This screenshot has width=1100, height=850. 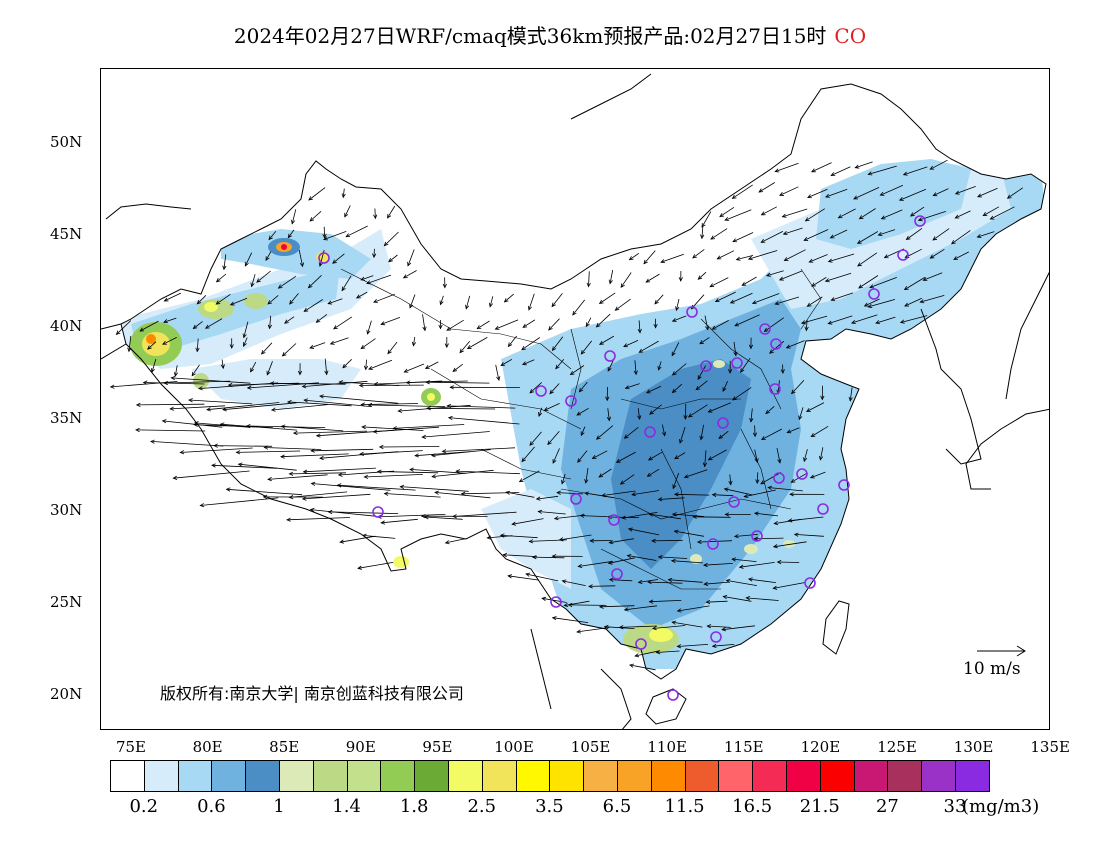 I want to click on lat-tick-25N: 25N, so click(x=66, y=602).